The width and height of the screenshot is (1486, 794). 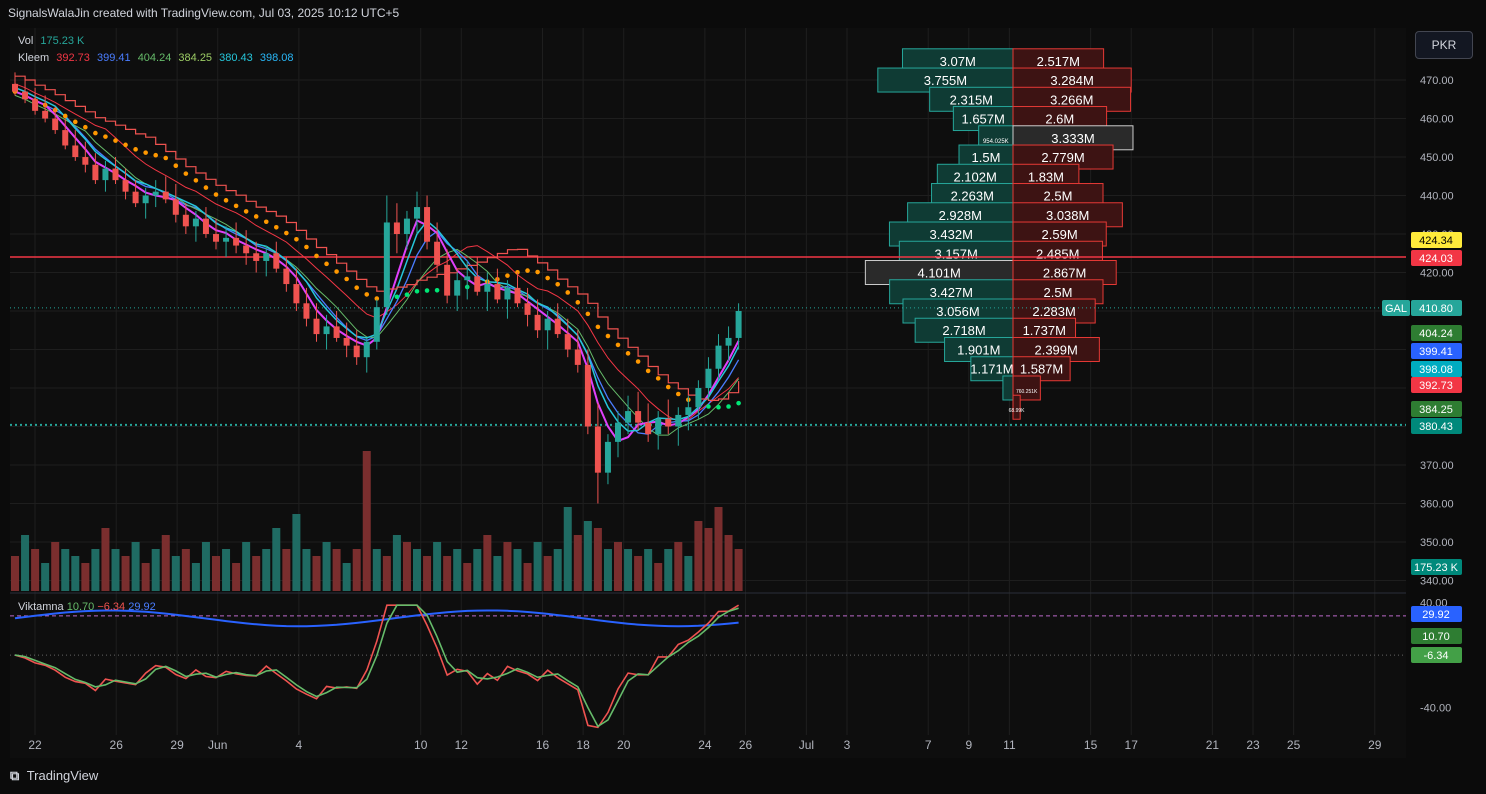 I want to click on footer: ⧉ TradingView, so click(x=54, y=776).